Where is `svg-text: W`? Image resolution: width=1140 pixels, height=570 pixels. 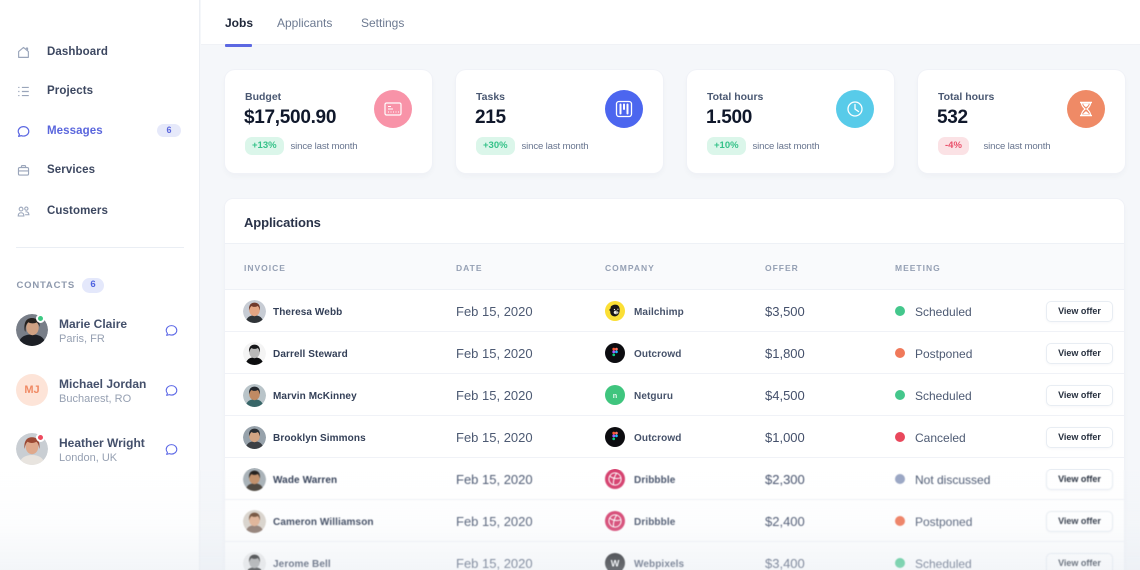
svg-text: W is located at coordinates (615, 563).